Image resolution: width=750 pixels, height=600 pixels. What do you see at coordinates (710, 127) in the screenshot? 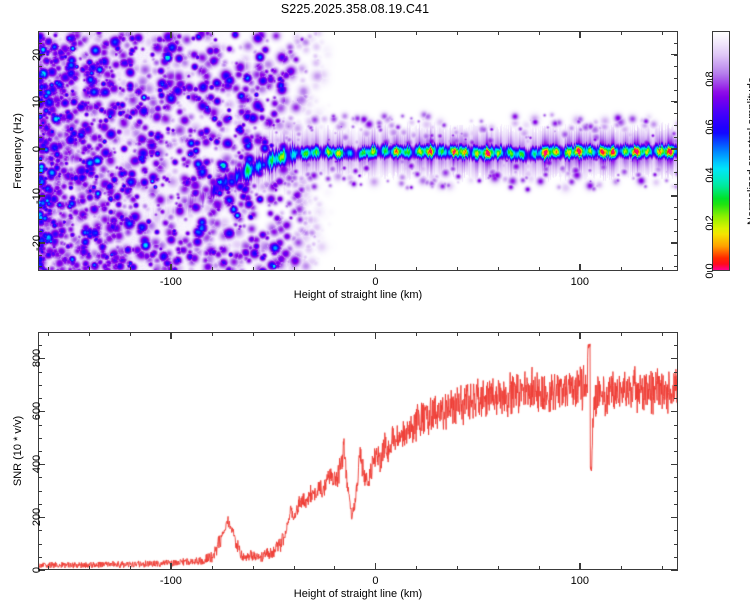
I see `colorbar-tick-label: 0.6` at bounding box center [710, 127].